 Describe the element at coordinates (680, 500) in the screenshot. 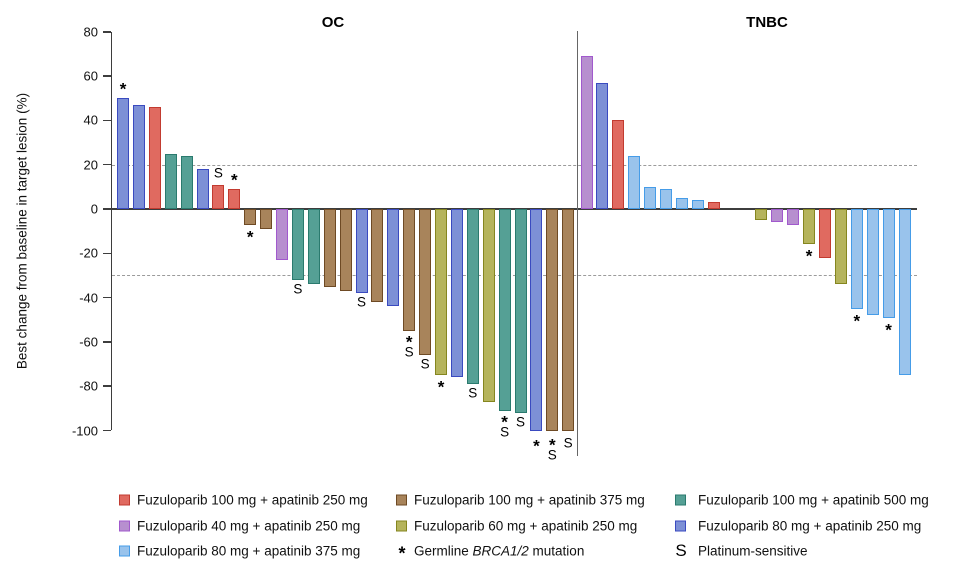

I see `legend-swatch-teal` at that location.